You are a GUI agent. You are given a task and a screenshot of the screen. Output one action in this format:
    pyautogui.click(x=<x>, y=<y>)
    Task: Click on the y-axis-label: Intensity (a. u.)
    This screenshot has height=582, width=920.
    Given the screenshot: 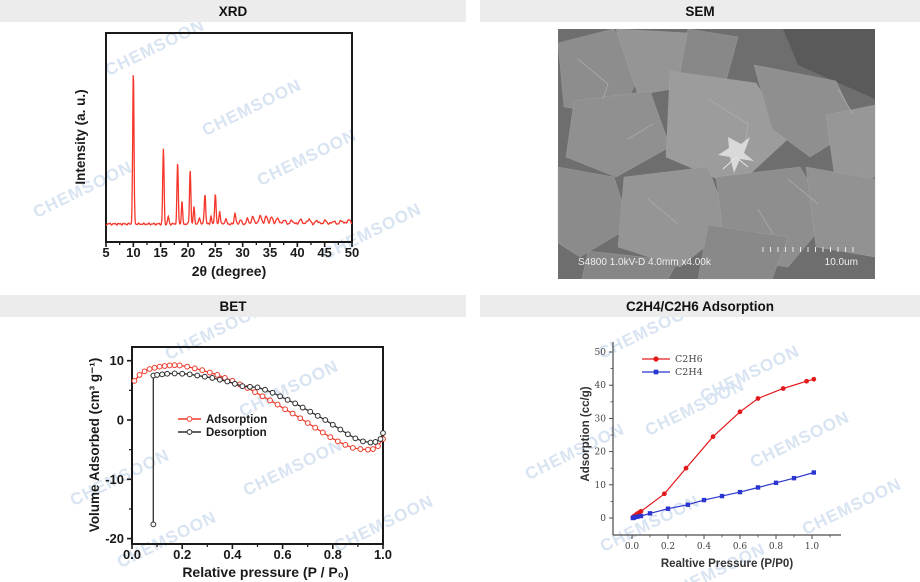 What is the action you would take?
    pyautogui.click(x=80, y=136)
    